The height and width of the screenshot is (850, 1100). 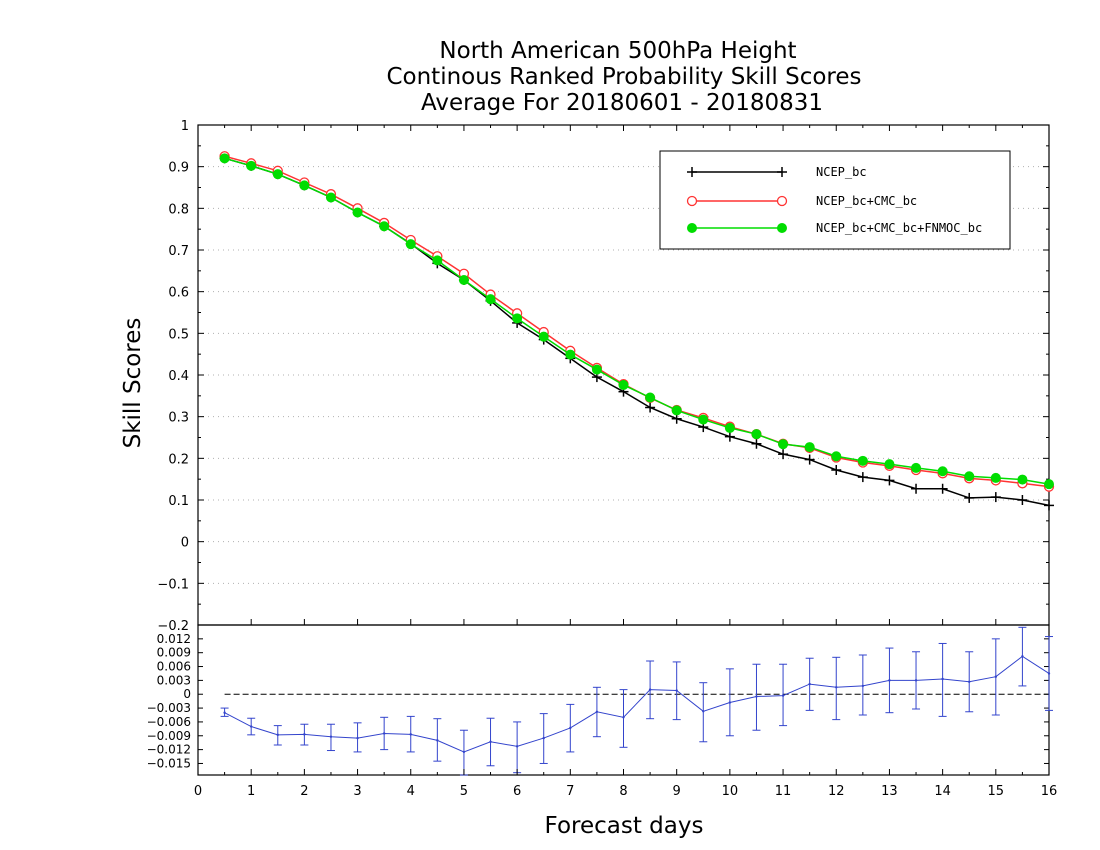 What do you see at coordinates (178, 251) in the screenshot?
I see `y-tick-label: 0.7` at bounding box center [178, 251].